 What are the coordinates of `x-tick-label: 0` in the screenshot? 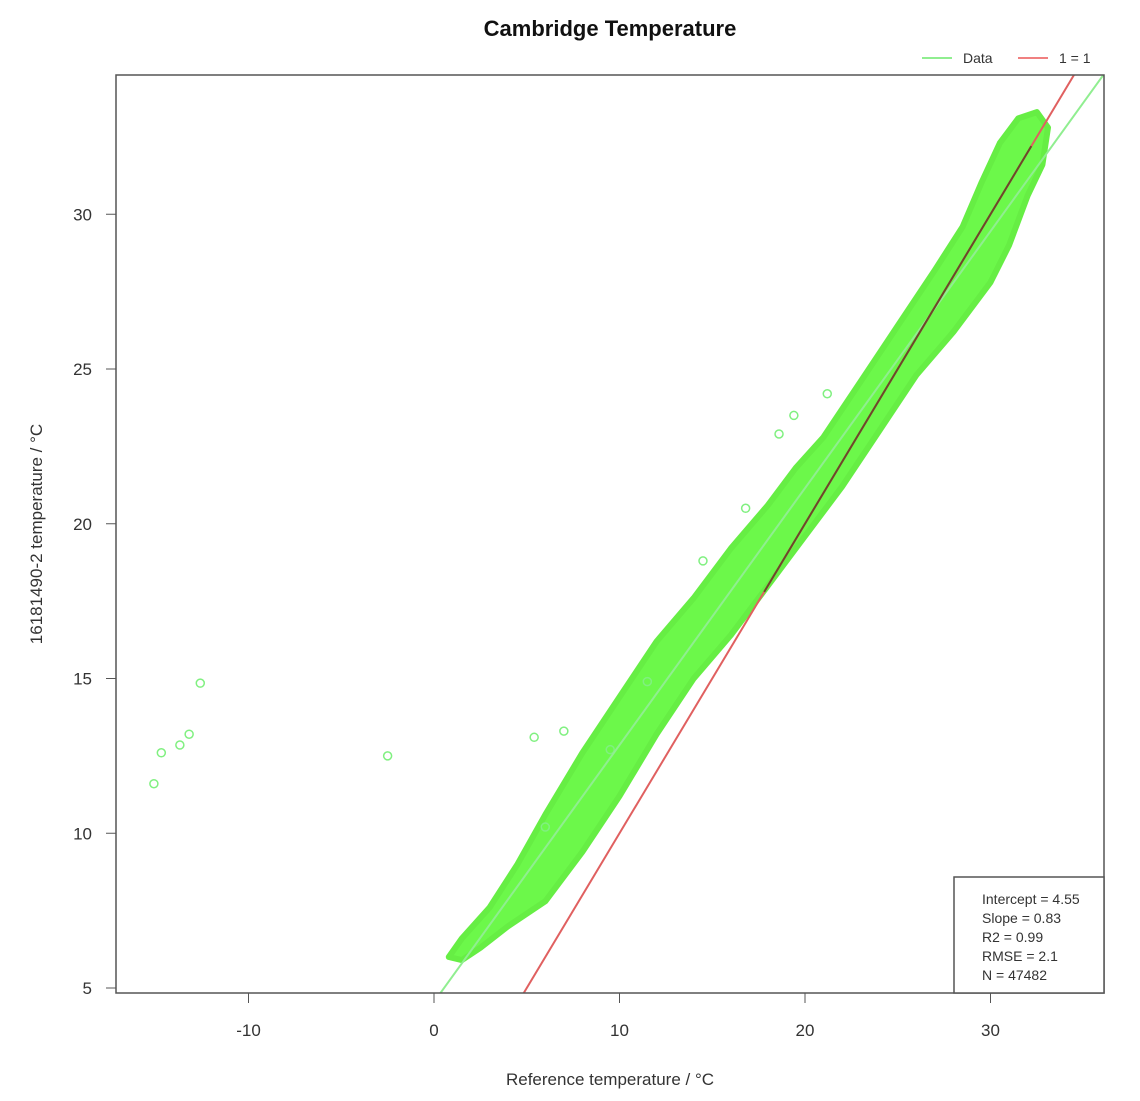 It's located at (433, 1030).